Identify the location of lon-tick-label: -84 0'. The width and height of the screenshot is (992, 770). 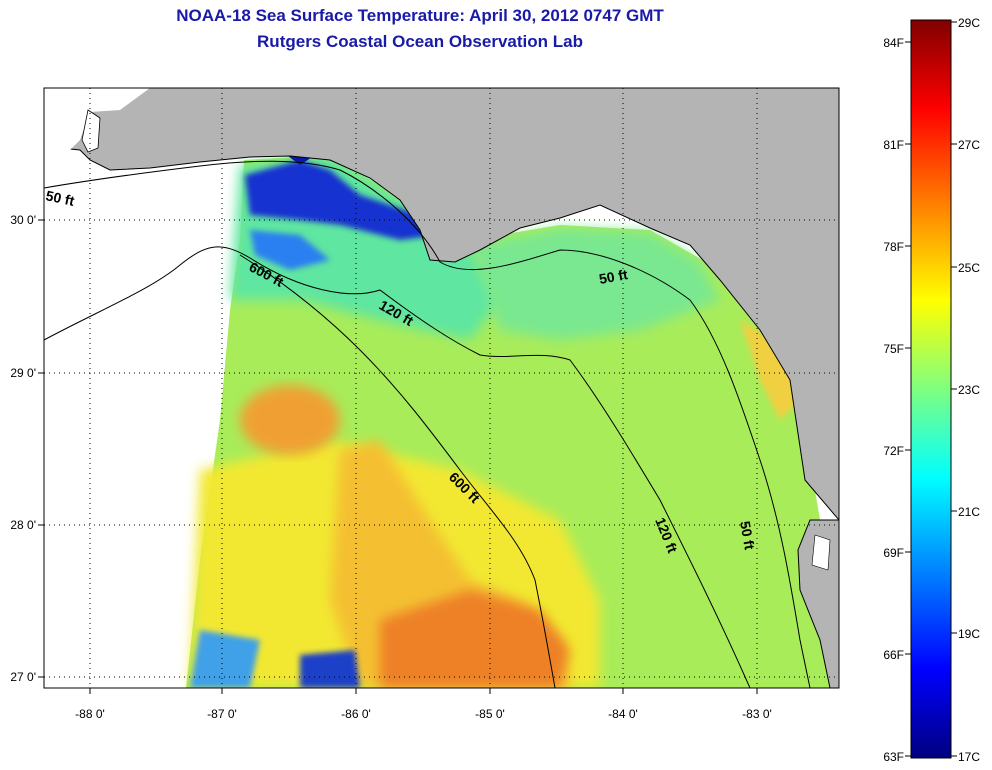
(623, 714).